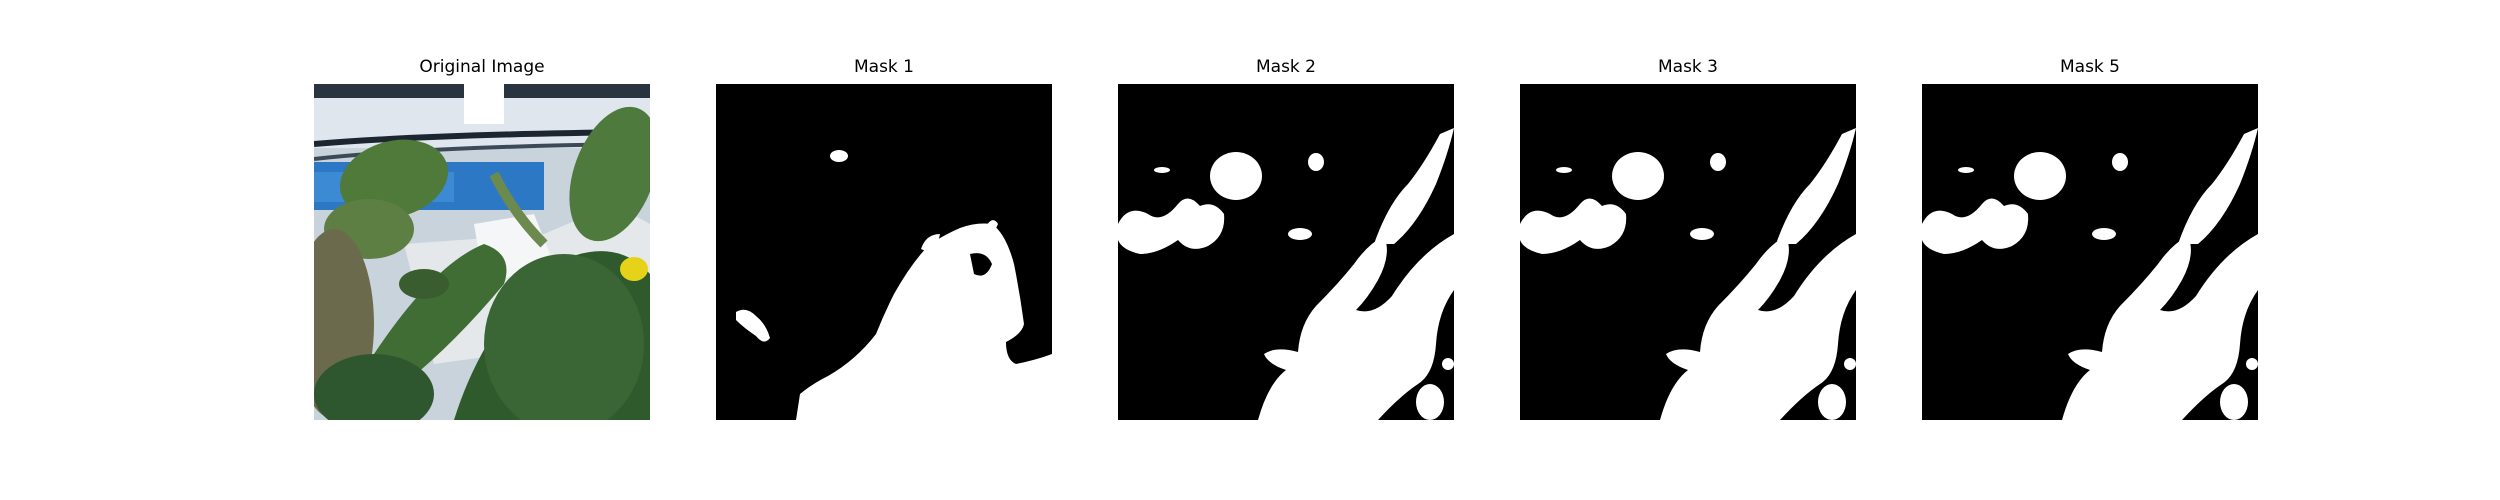  What do you see at coordinates (2089, 67) in the screenshot?
I see `mask-5-title: Mask 5` at bounding box center [2089, 67].